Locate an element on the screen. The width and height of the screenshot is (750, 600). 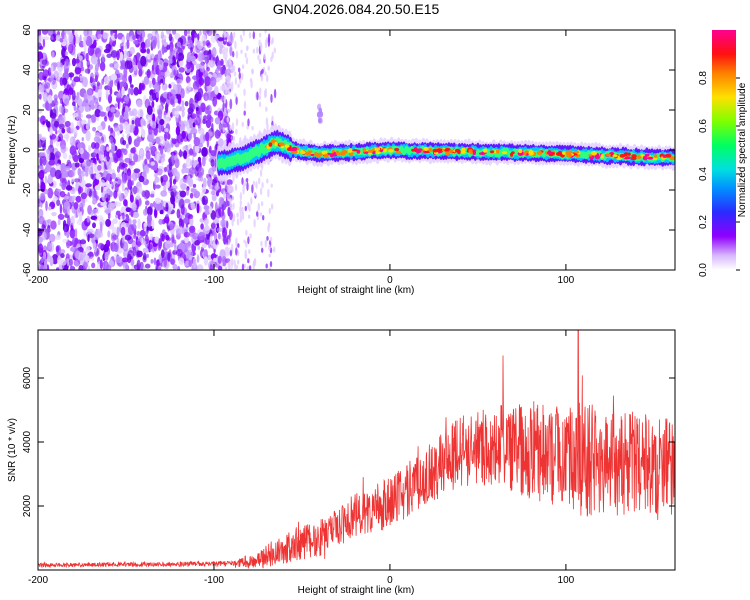
signal-cell is located at coordinates (320, 120).